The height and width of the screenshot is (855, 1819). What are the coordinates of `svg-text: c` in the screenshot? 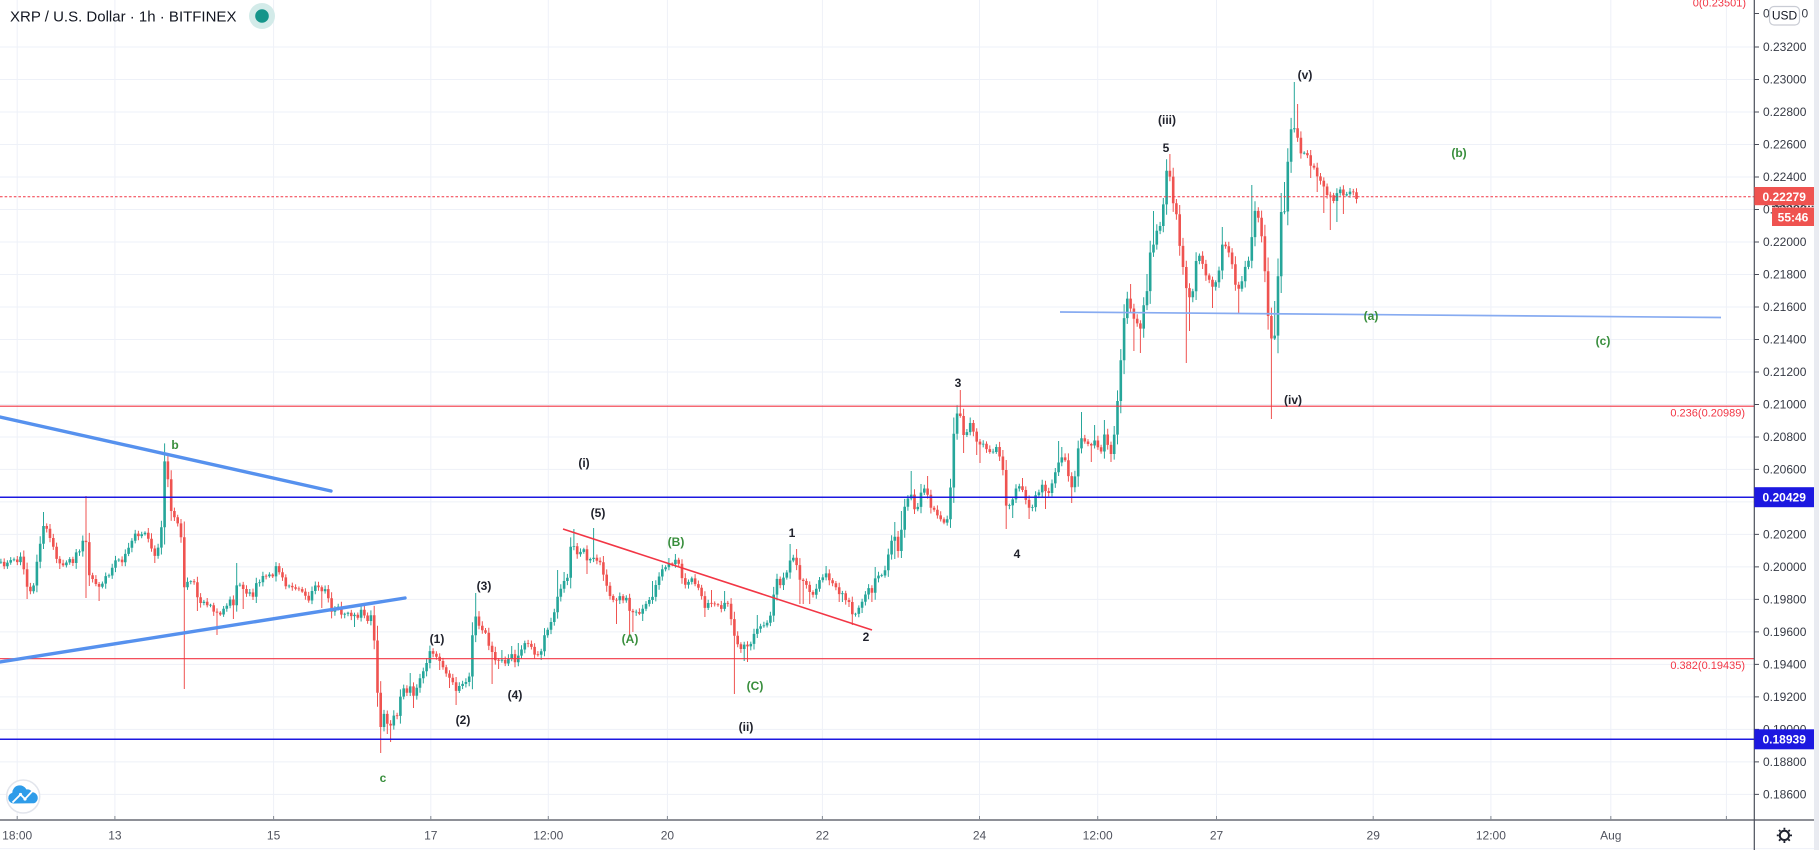 It's located at (383, 778).